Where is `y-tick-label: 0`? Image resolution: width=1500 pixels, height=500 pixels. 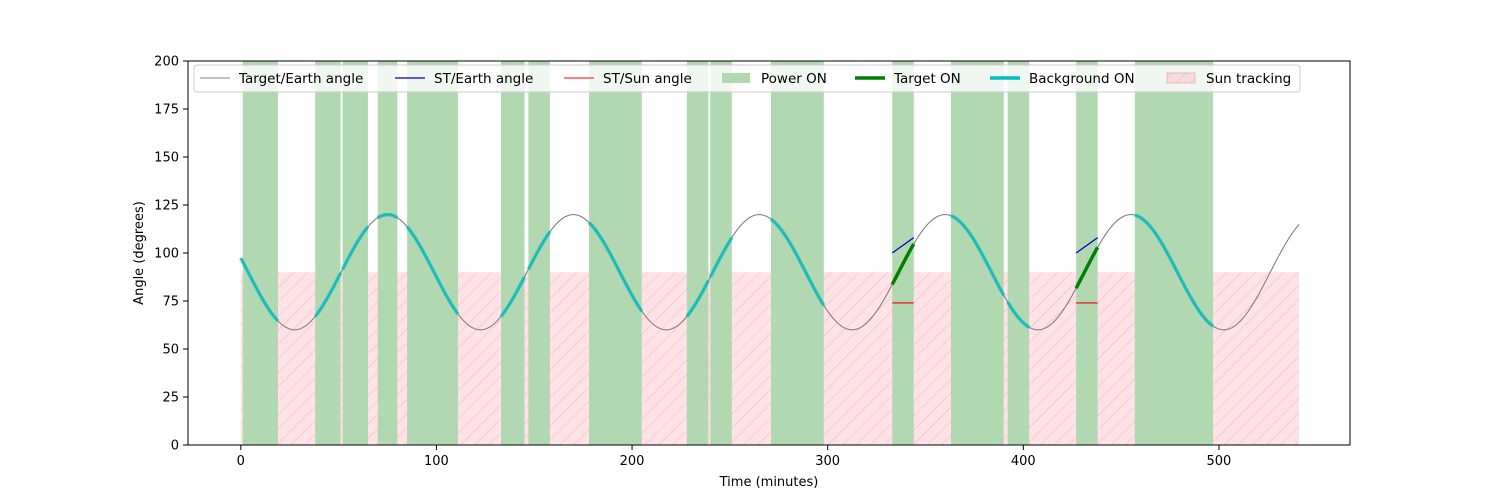
y-tick-label: 0 is located at coordinates (175, 446).